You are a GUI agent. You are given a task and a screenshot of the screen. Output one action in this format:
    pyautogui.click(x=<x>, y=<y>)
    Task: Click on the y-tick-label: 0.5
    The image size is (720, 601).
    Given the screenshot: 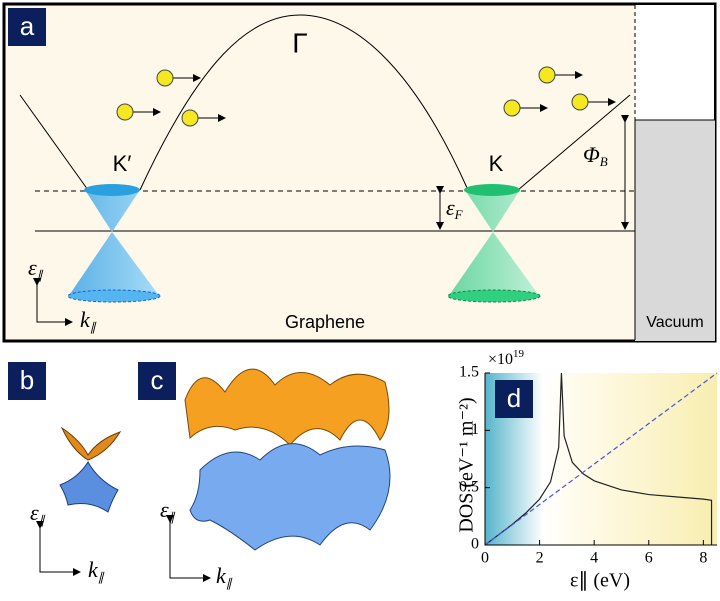 What is the action you would take?
    pyautogui.click(x=469, y=486)
    